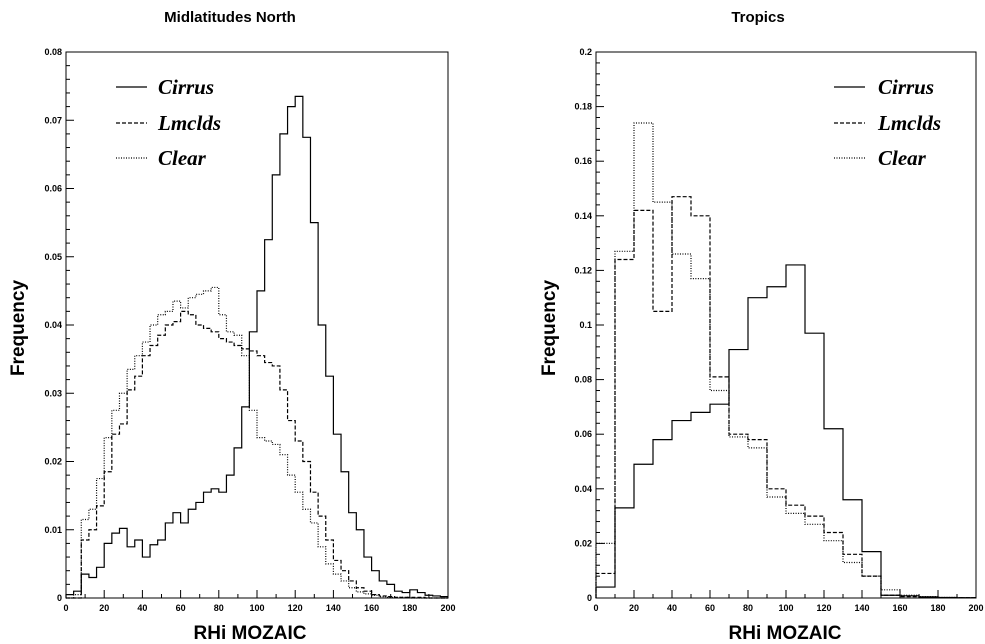 This screenshot has width=985, height=644. I want to click on chart-title: Tropics, so click(757, 17).